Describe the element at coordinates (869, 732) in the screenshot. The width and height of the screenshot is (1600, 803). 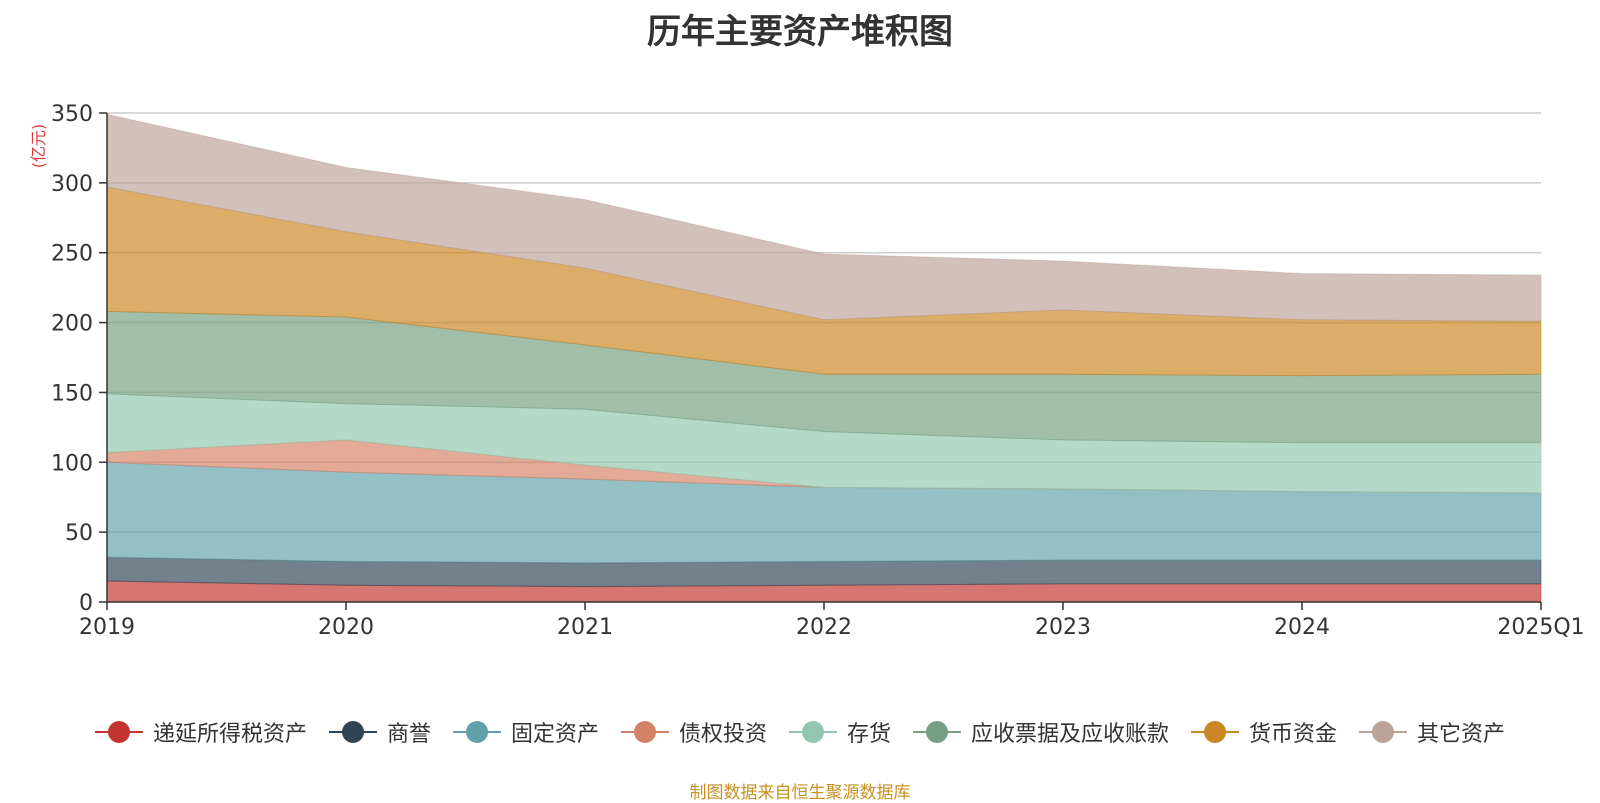
I see `legend-label: 存货` at that location.